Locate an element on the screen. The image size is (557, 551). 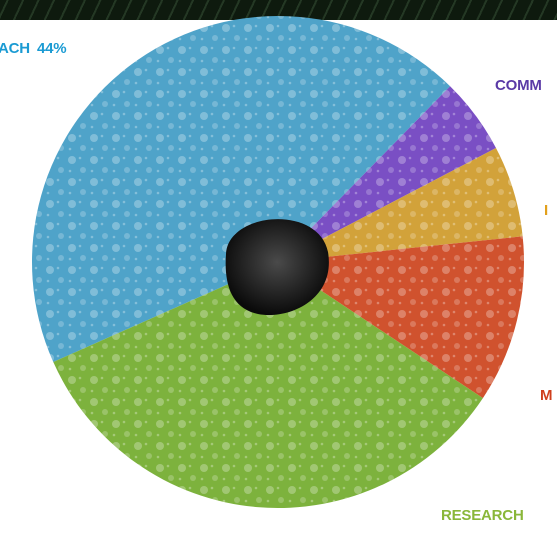
center-hole is located at coordinates (277, 267).